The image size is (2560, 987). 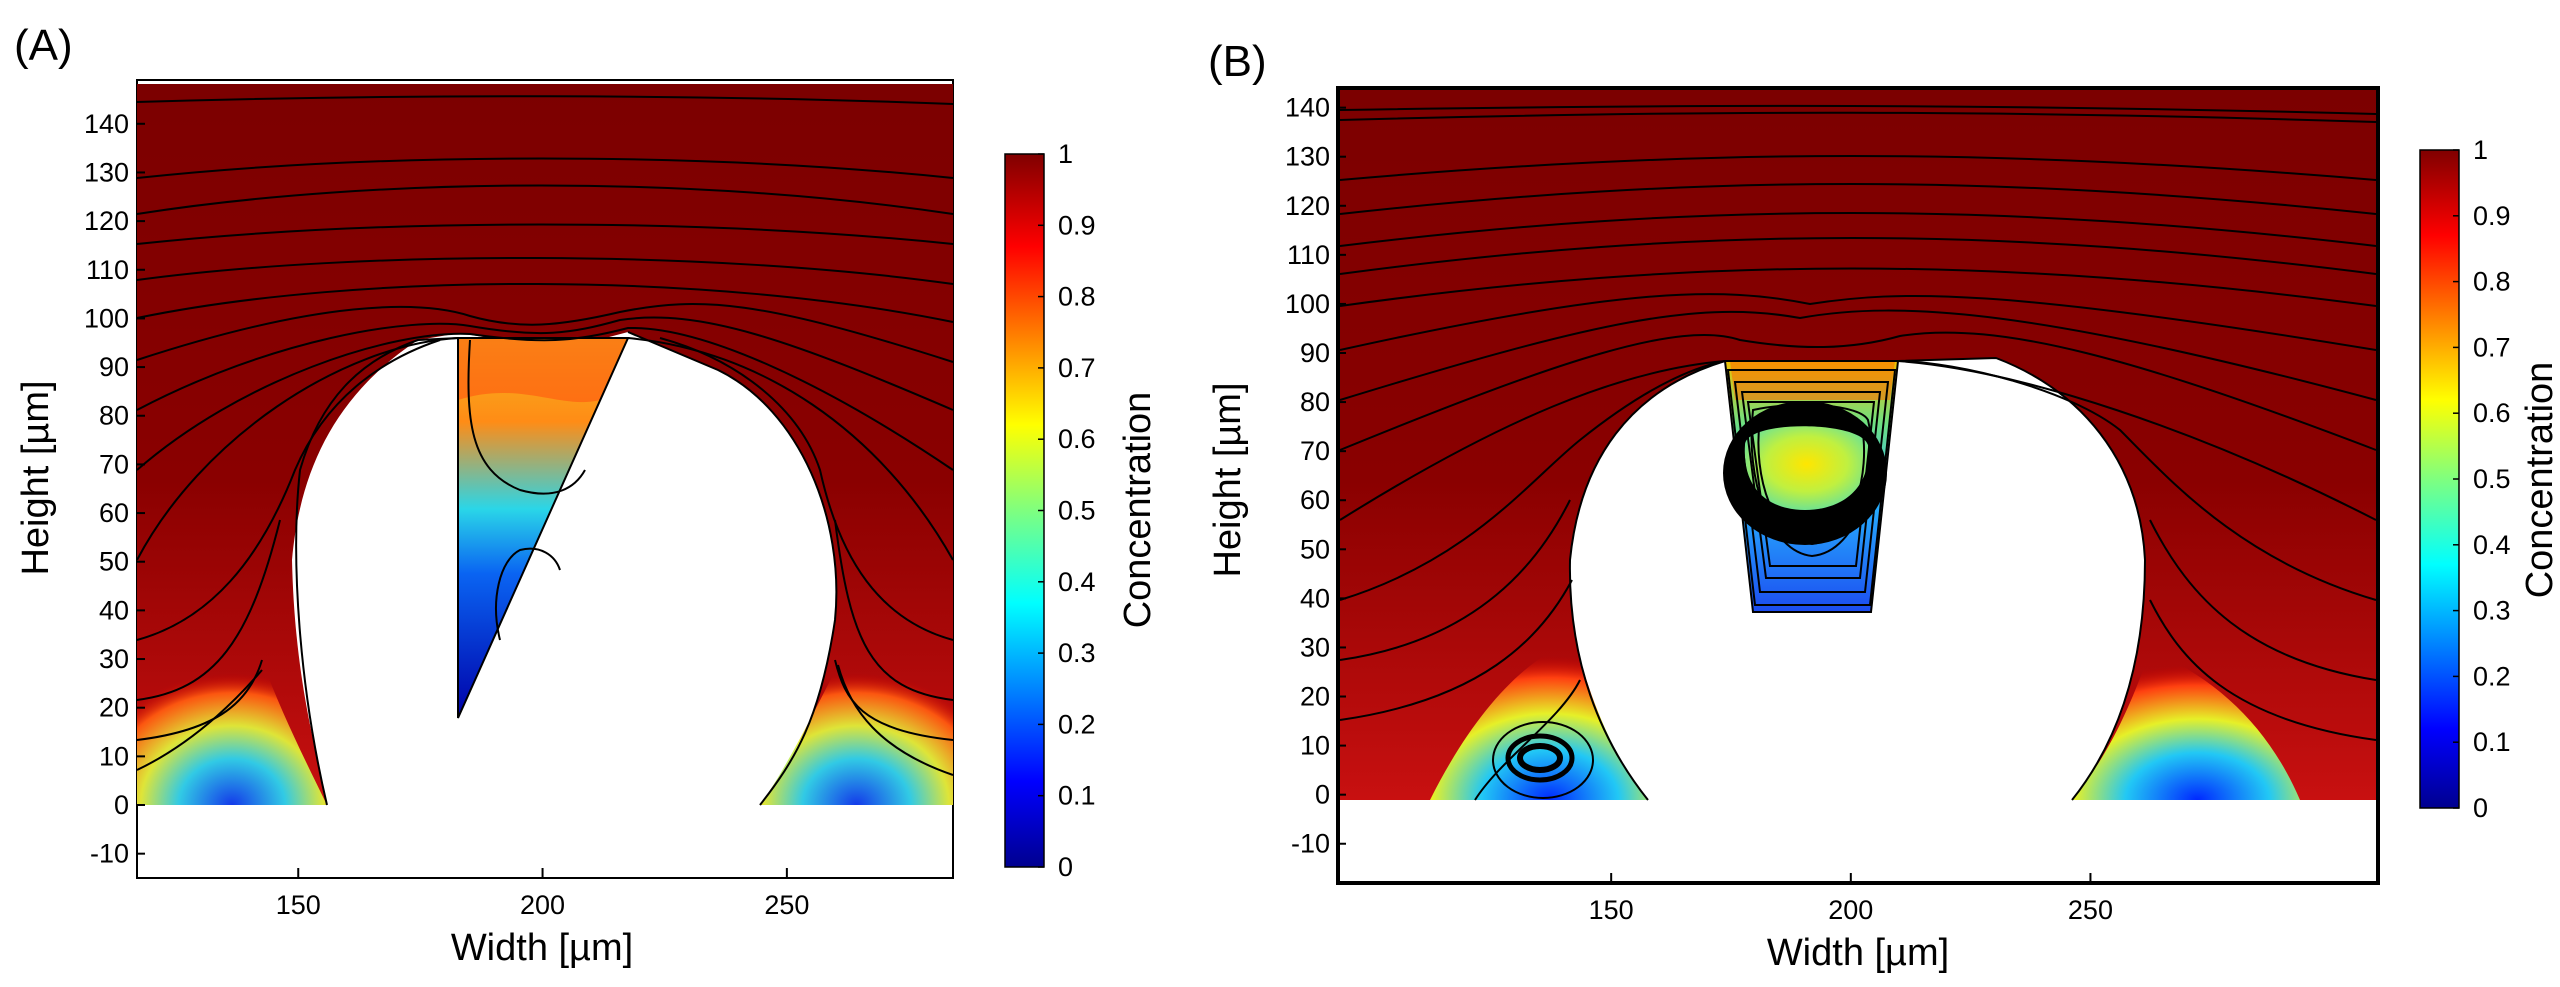 I want to click on panel-b-colorbar, so click(x=2439, y=479).